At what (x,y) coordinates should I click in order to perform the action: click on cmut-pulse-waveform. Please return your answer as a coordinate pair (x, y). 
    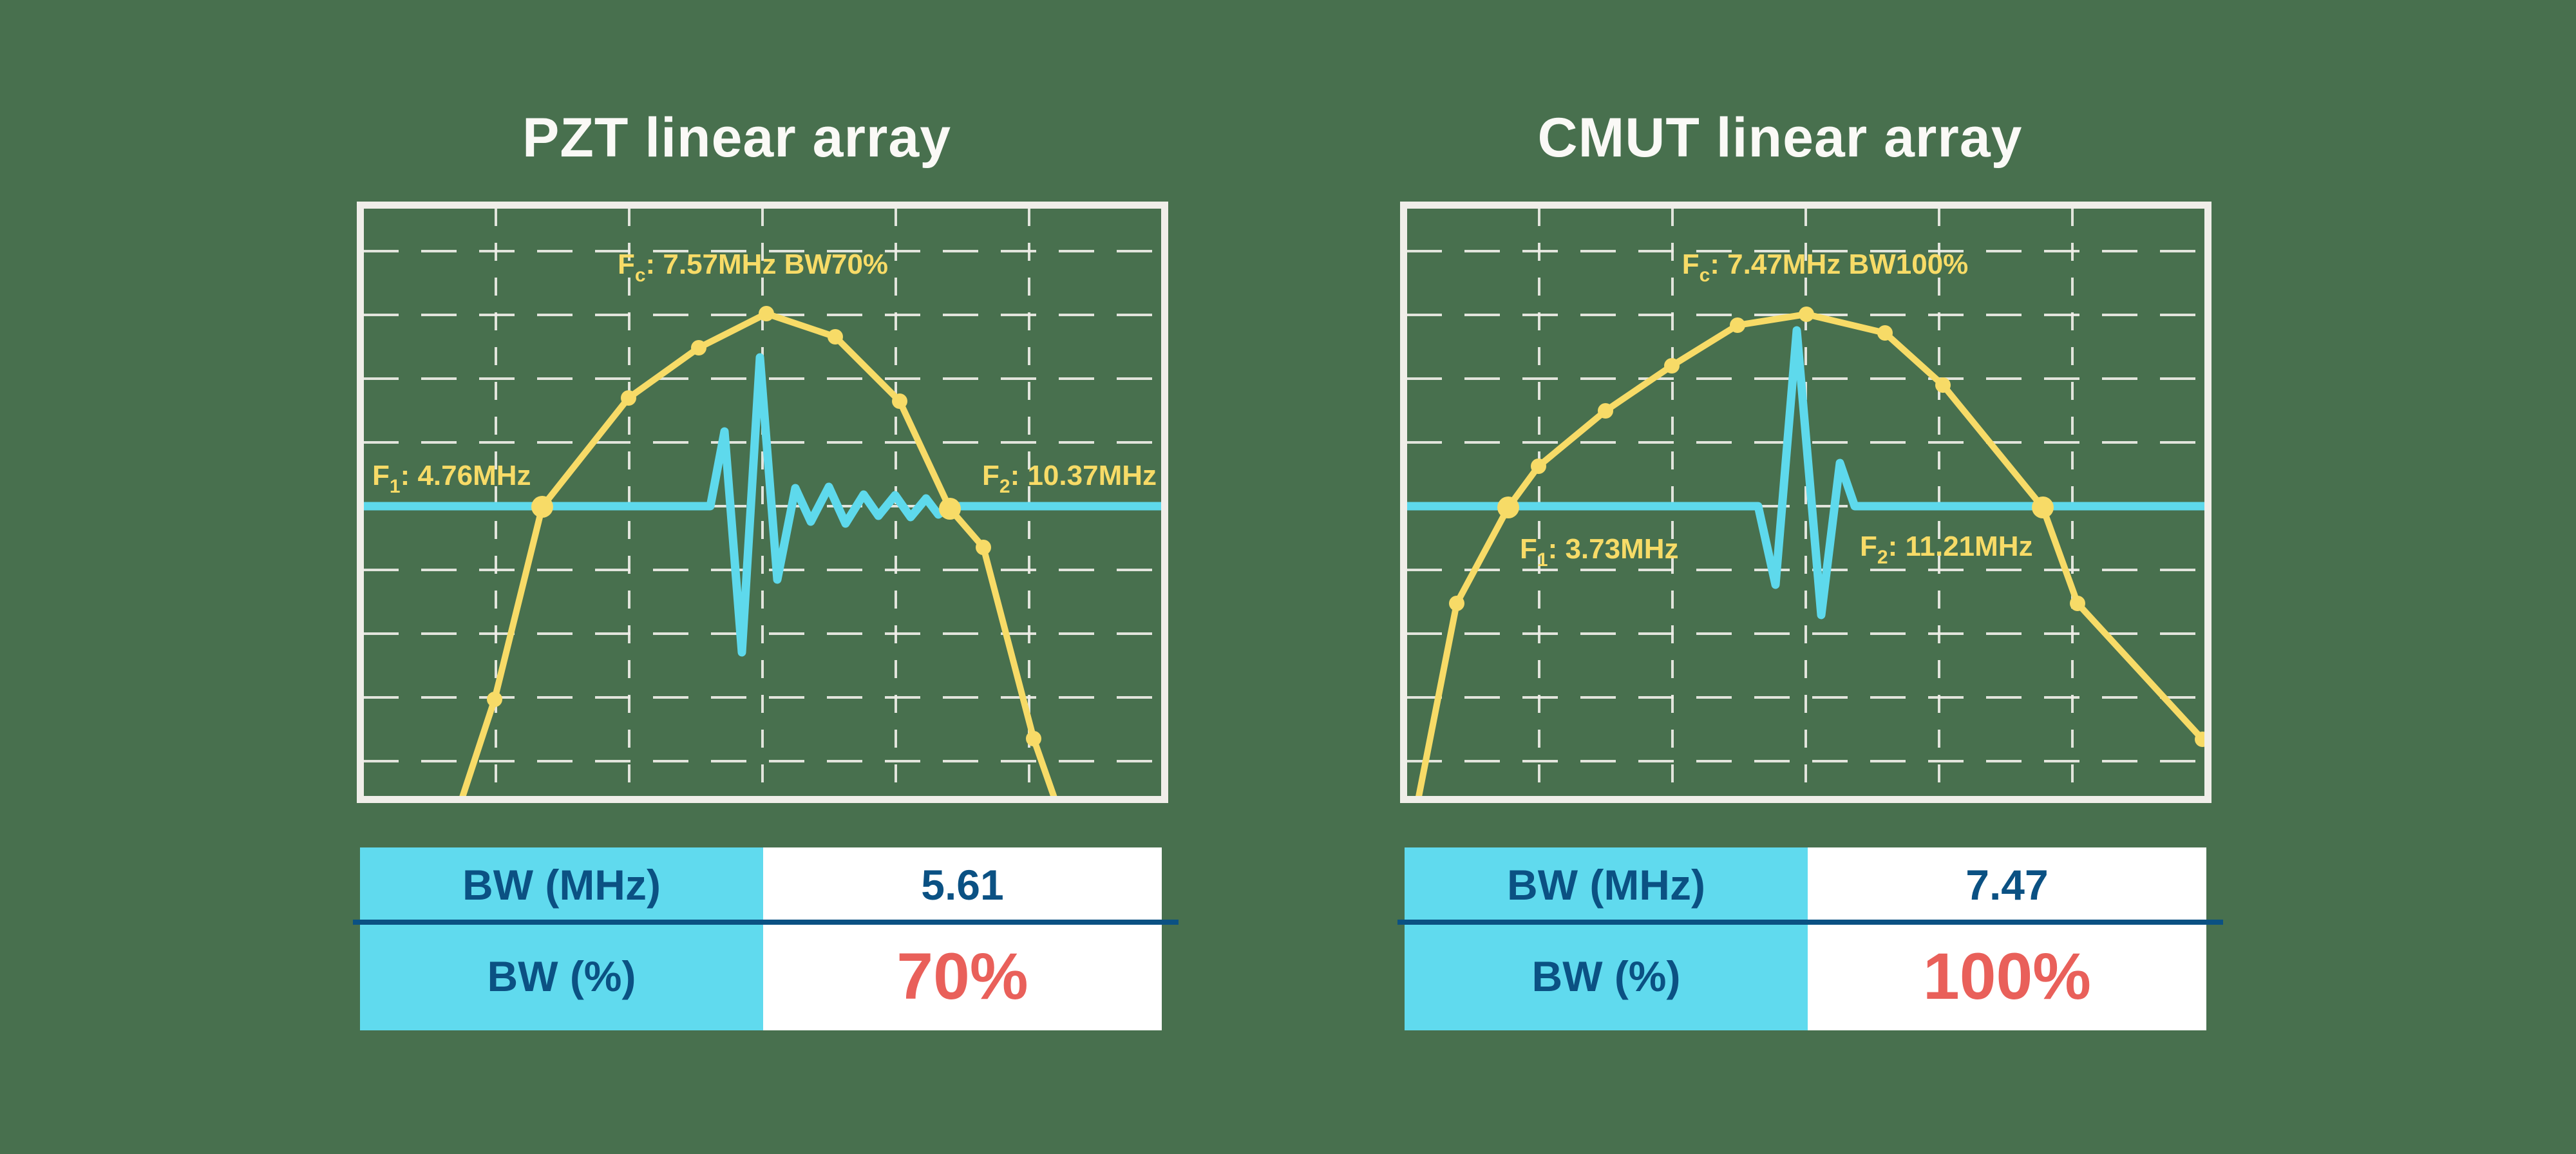
    Looking at the image, I should click on (1805, 473).